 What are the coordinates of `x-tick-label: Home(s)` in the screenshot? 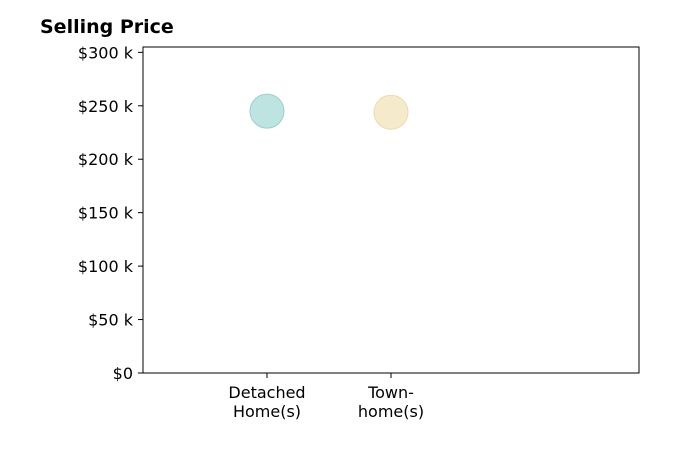 It's located at (267, 411).